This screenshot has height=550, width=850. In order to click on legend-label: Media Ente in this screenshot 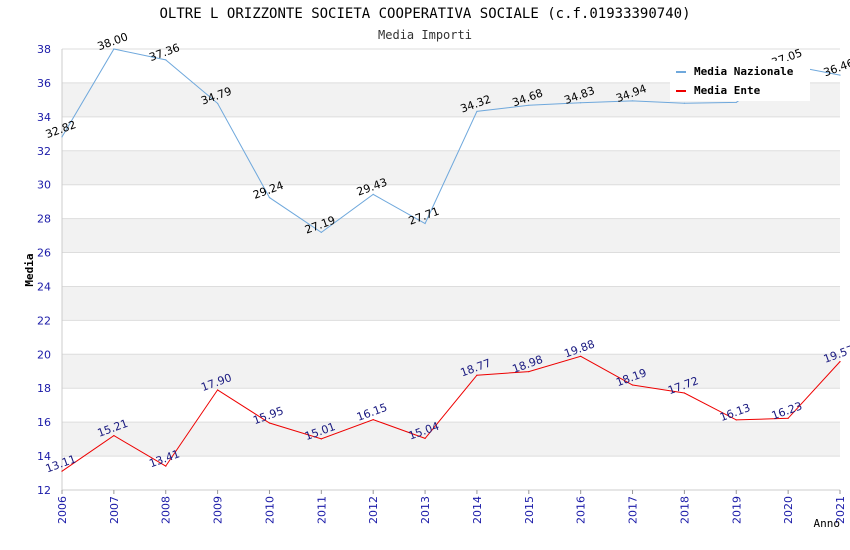, I will do `click(727, 90)`.